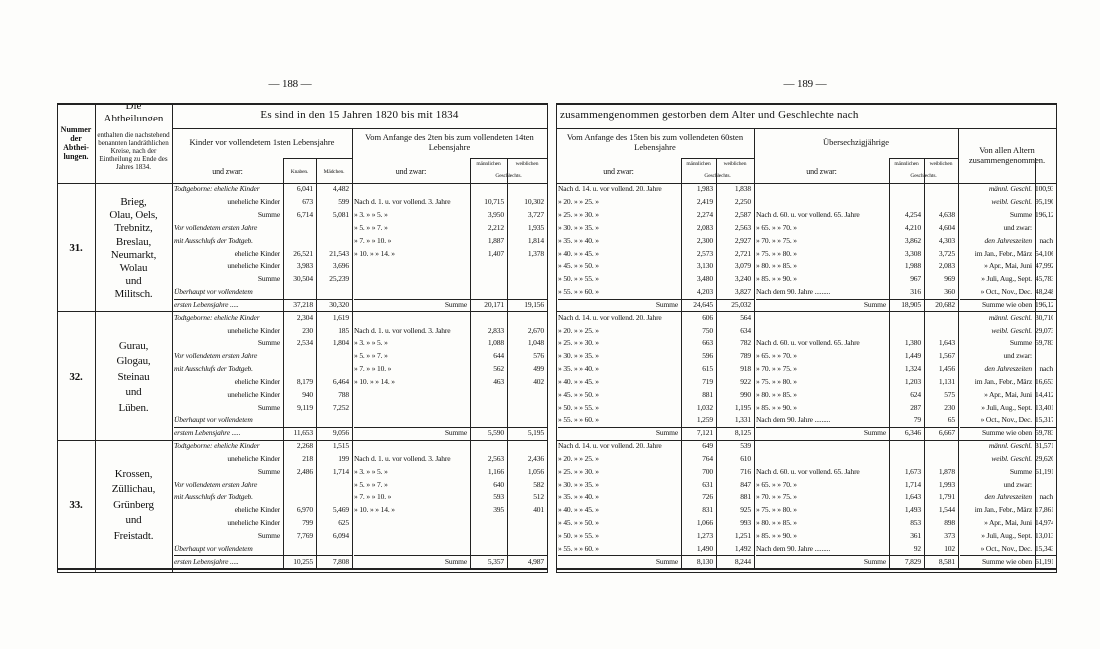 The image size is (1100, 649). Describe the element at coordinates (745, 510) in the screenshot. I see `cell-value: 925` at that location.